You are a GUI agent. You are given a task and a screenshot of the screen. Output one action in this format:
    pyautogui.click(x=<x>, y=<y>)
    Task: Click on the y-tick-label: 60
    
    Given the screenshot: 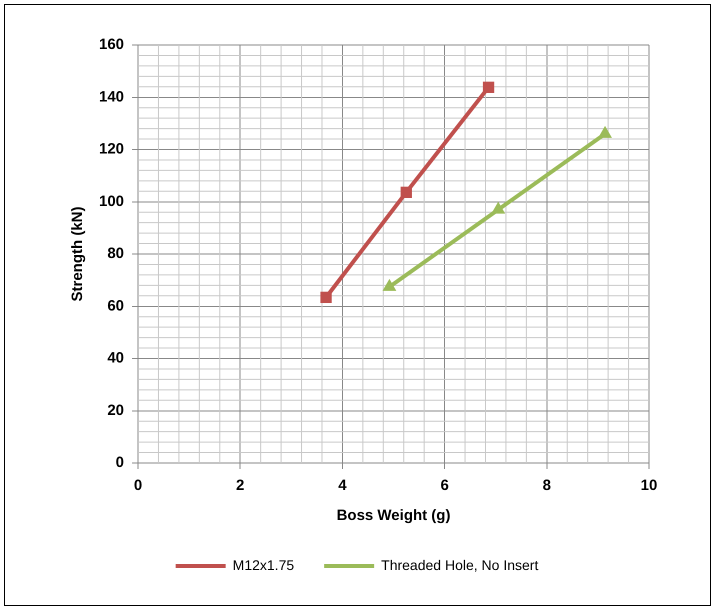 What is the action you would take?
    pyautogui.click(x=115, y=305)
    